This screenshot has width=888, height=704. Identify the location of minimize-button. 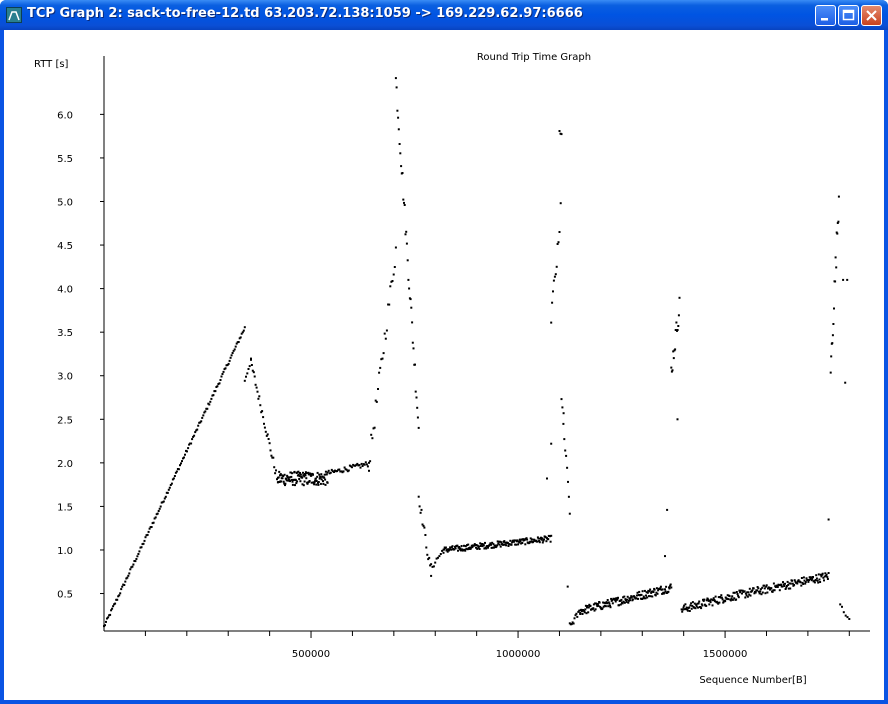
(825, 15).